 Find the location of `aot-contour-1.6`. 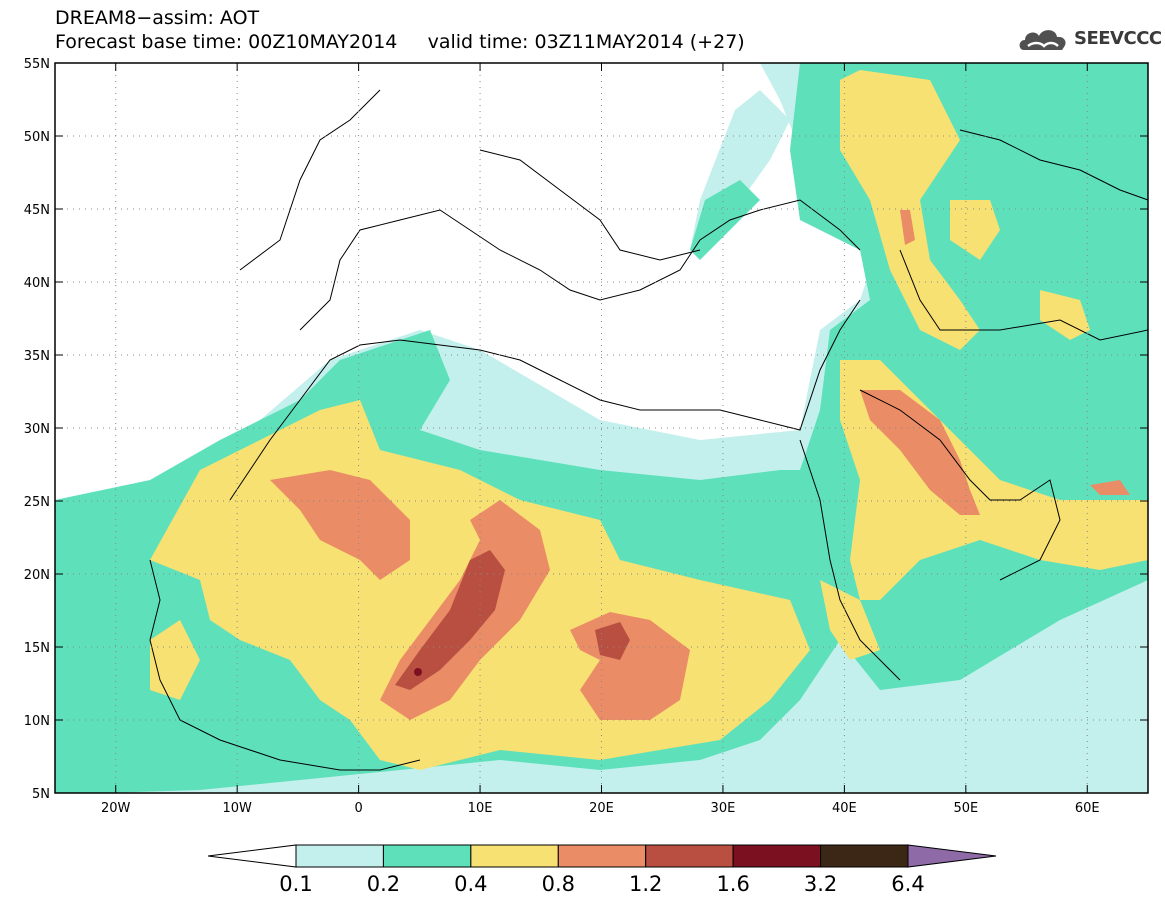

aot-contour-1.6 is located at coordinates (418, 672).